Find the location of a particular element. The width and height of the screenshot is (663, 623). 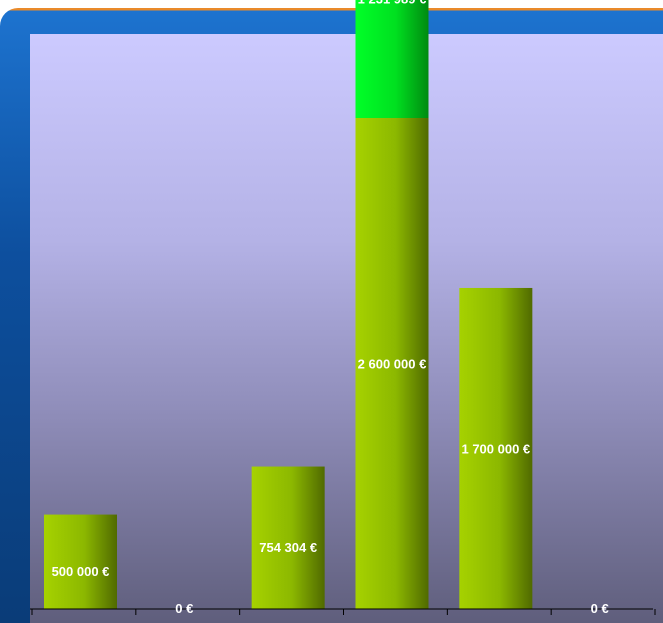

x-axis is located at coordinates (343, 611).